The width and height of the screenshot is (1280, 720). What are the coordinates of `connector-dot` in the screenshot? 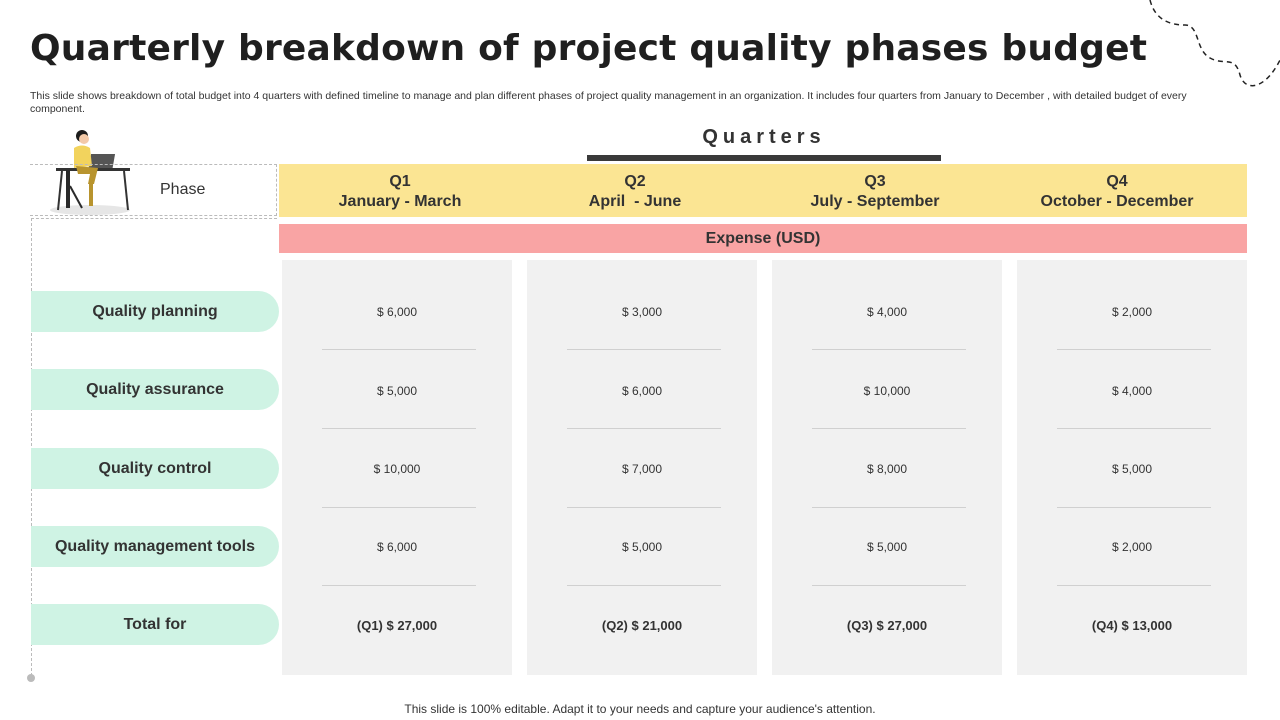 It's located at (31, 678).